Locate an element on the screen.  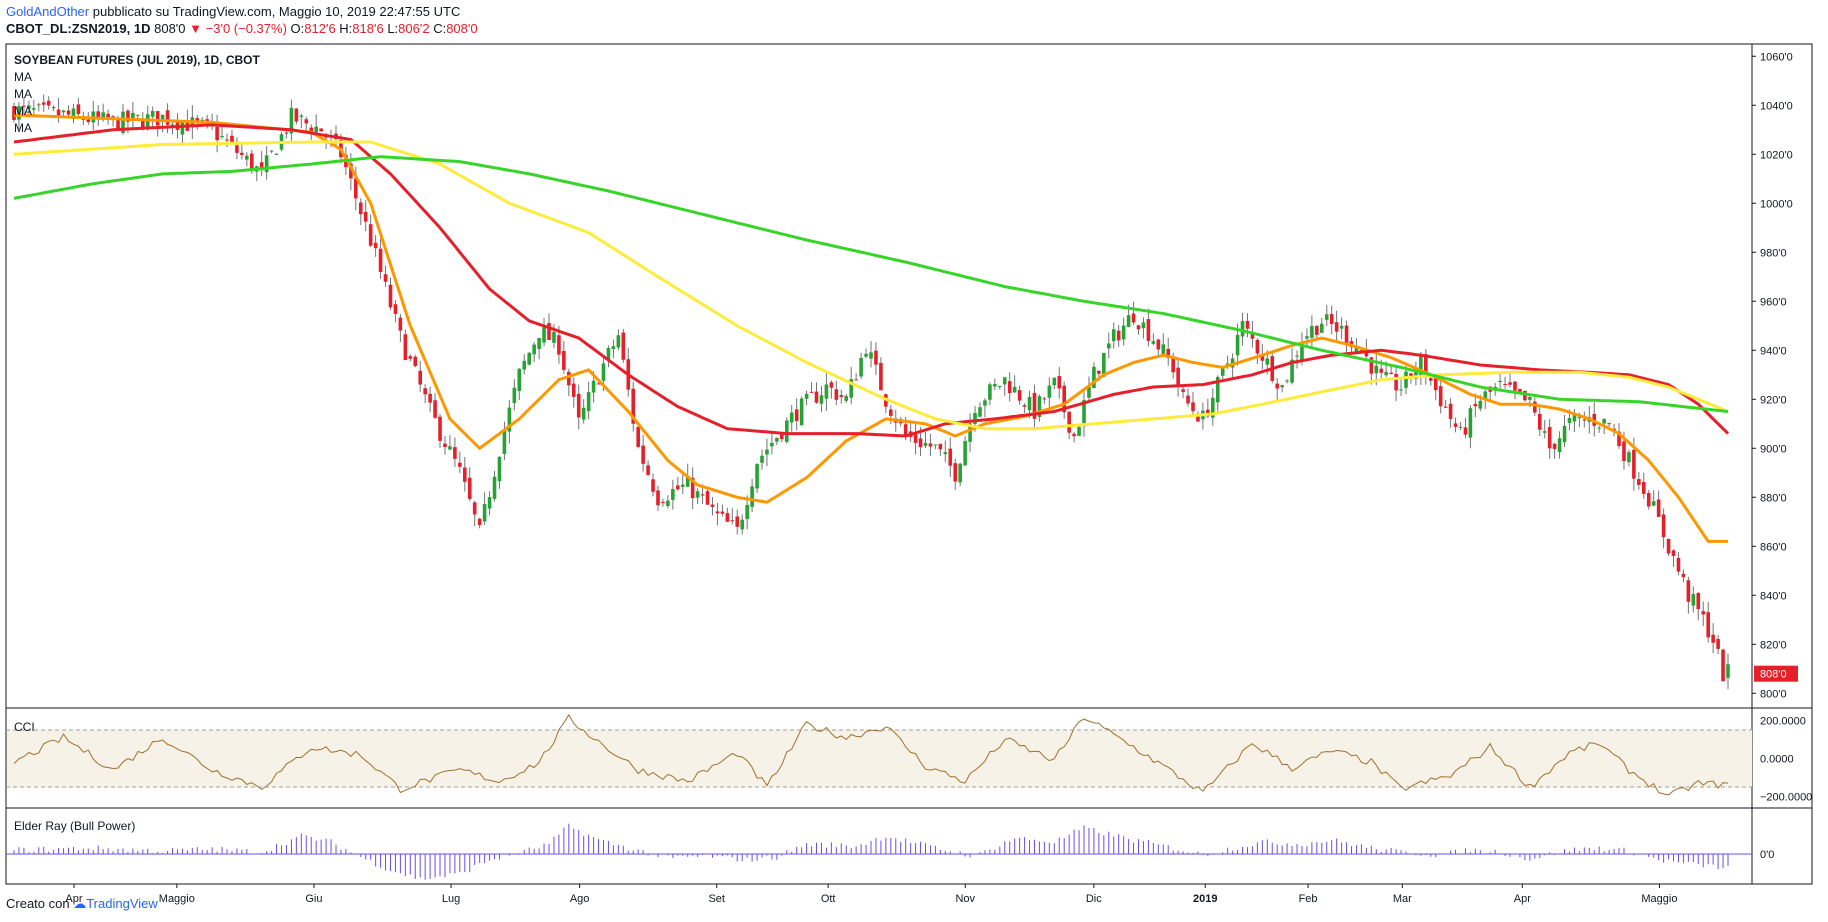
footer: Creato con ☁TradingView is located at coordinates (82, 904).